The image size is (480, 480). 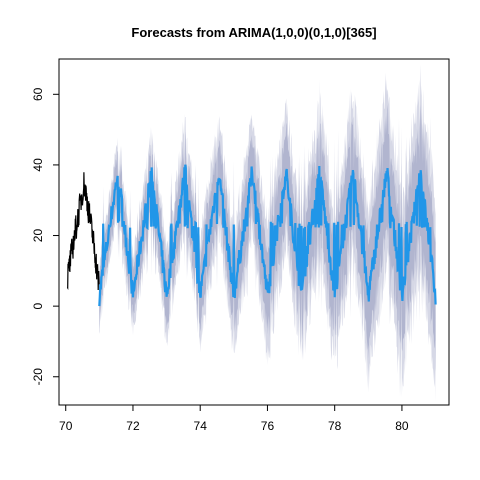 What do you see at coordinates (234, 419) in the screenshot?
I see `x-axis: 70 72 74 76 78 80` at bounding box center [234, 419].